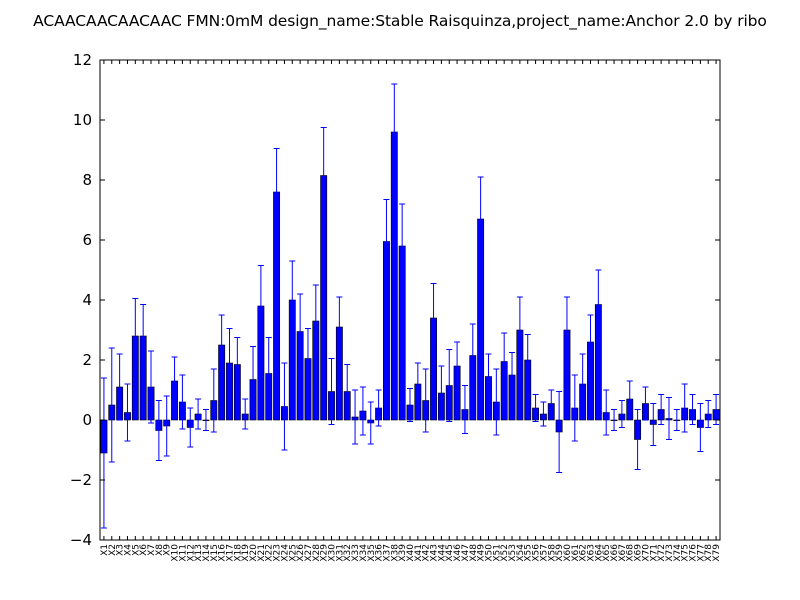 The width and height of the screenshot is (800, 600). I want to click on error-bar-X27, so click(307, 358).